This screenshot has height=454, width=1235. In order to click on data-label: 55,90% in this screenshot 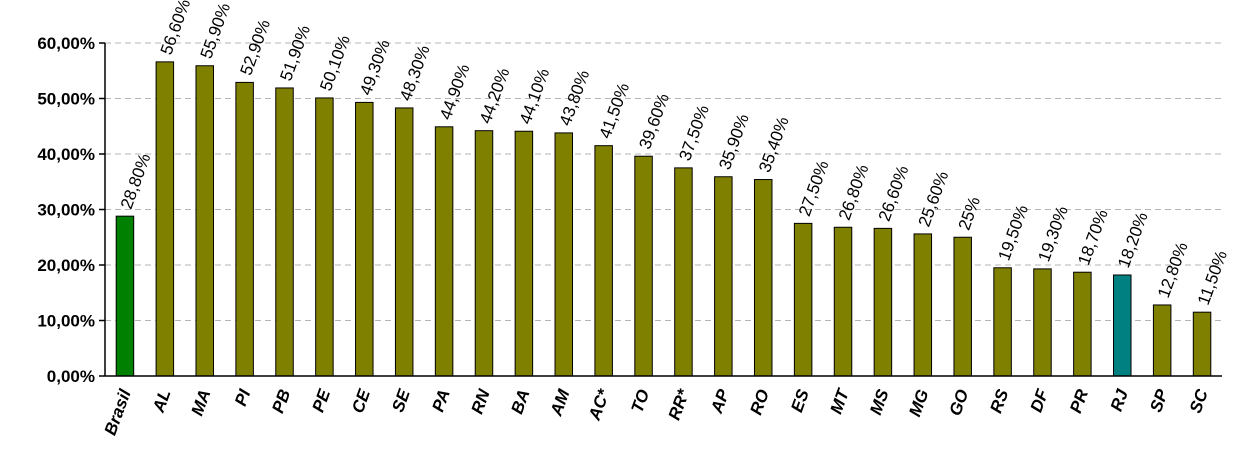, I will do `click(216, 30)`.